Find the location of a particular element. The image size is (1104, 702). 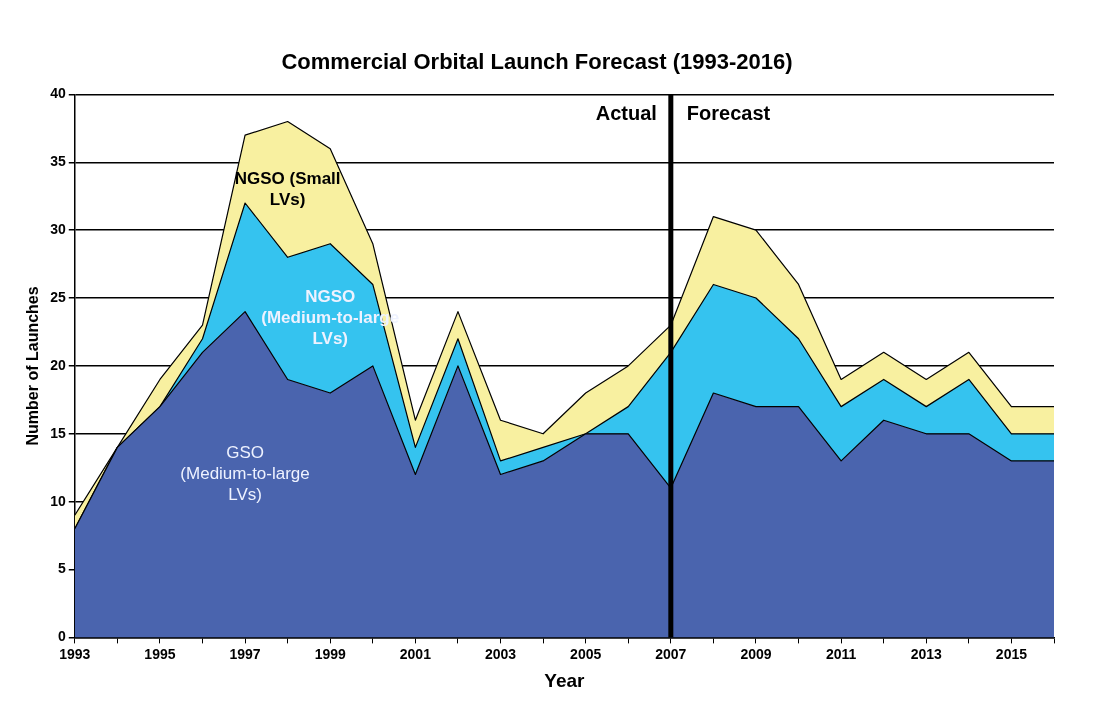

x-tick-label: 2009 is located at coordinates (756, 653).